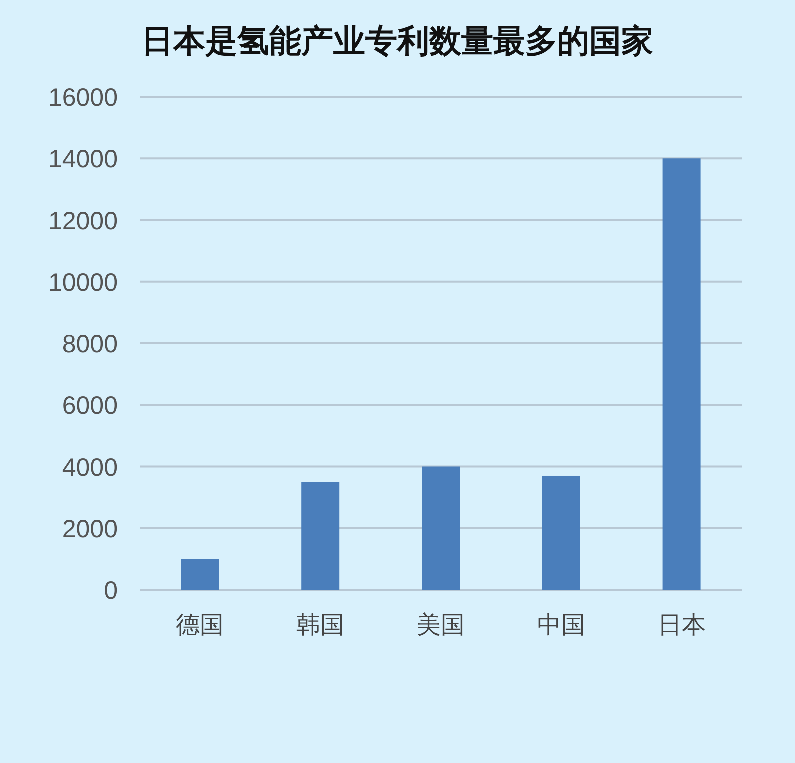 The width and height of the screenshot is (795, 763). Describe the element at coordinates (83, 160) in the screenshot. I see `y-tick-label: 14000` at that location.